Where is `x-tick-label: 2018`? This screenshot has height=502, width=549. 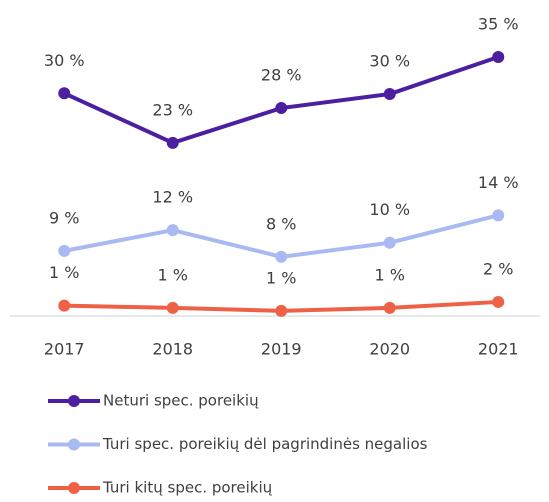 x-tick-label: 2018 is located at coordinates (172, 349).